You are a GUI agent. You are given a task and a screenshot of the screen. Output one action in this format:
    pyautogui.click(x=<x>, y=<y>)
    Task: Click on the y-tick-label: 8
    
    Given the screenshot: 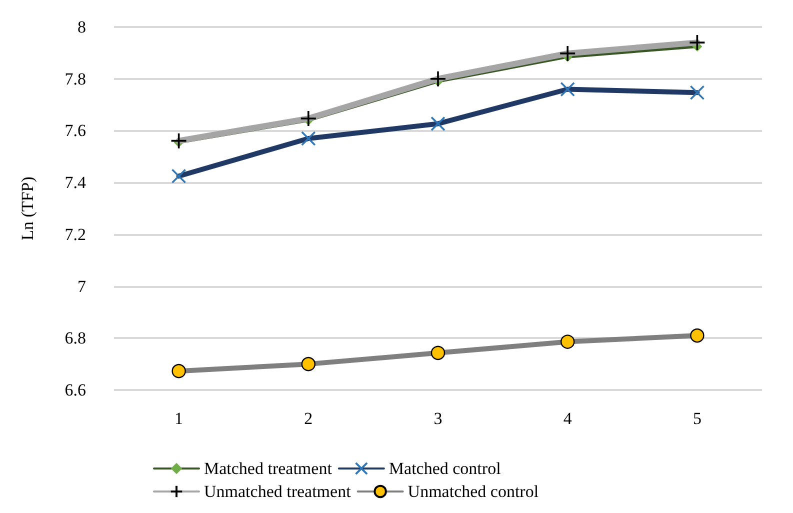 What is the action you would take?
    pyautogui.click(x=82, y=27)
    